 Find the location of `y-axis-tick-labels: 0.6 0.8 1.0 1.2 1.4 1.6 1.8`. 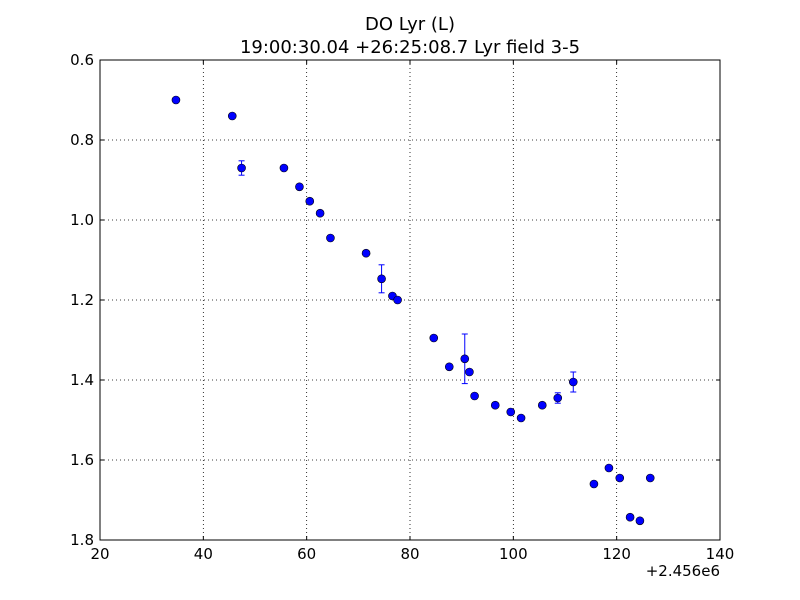

y-axis-tick-labels: 0.6 0.8 1.0 1.2 1.4 1.6 1.8 is located at coordinates (82, 300).